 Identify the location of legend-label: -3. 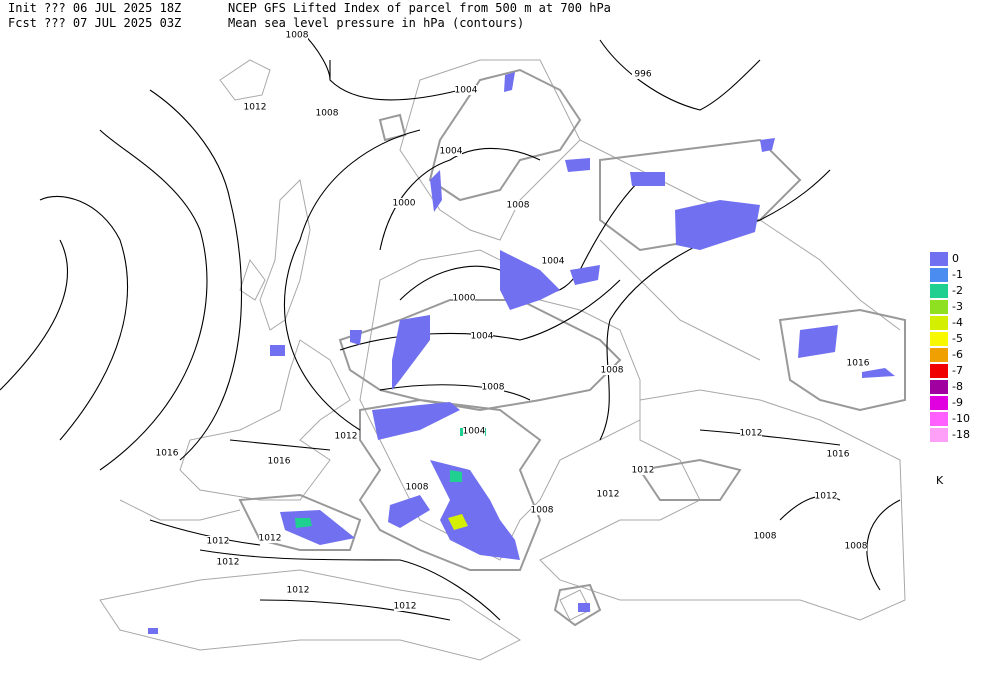
(957, 306).